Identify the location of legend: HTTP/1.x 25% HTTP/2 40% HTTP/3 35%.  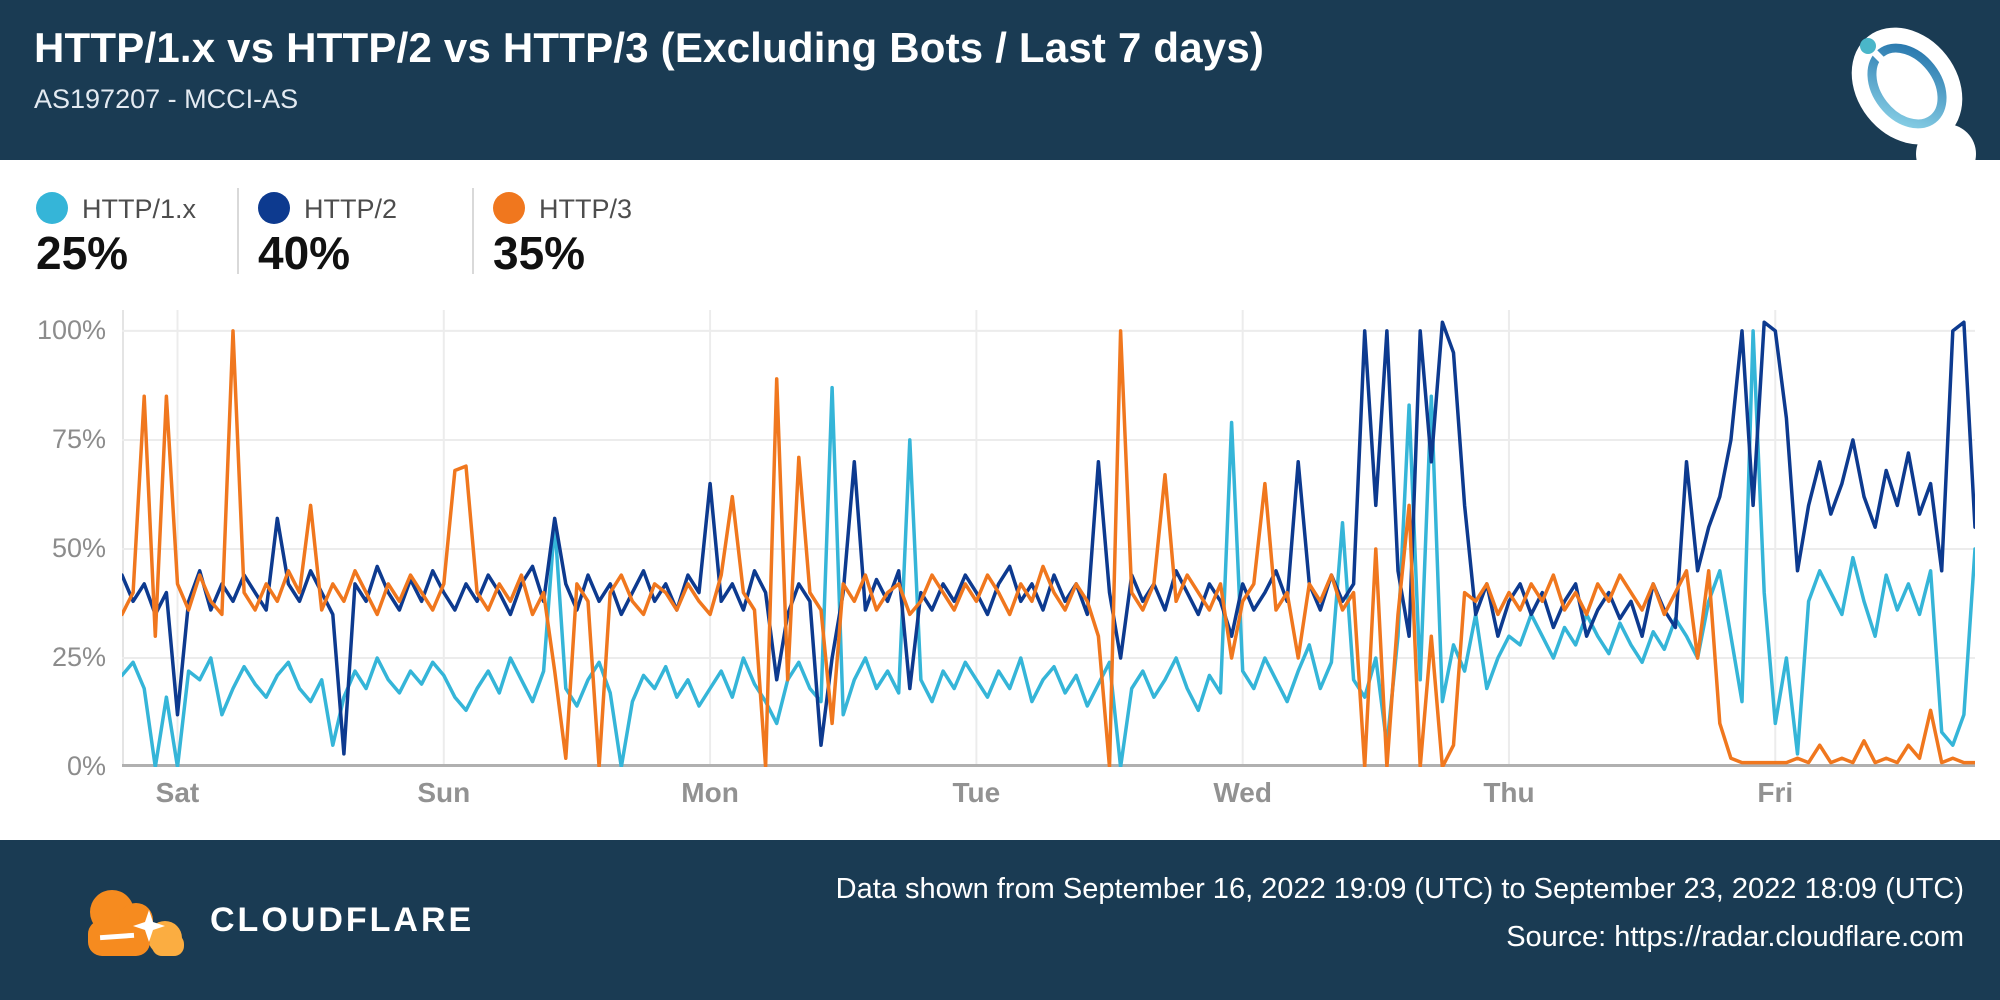
(1000, 220).